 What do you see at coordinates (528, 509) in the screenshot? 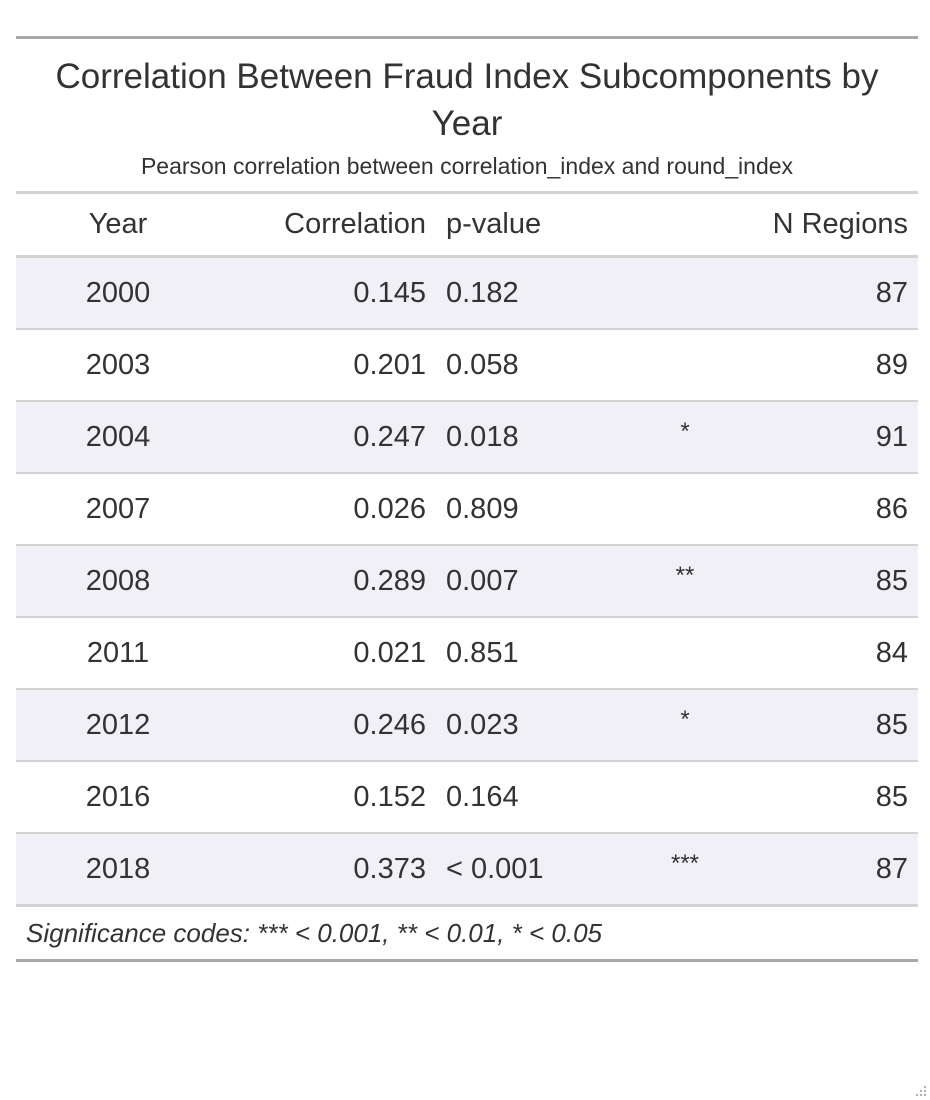
I see `cell-pvalue: 0.809` at bounding box center [528, 509].